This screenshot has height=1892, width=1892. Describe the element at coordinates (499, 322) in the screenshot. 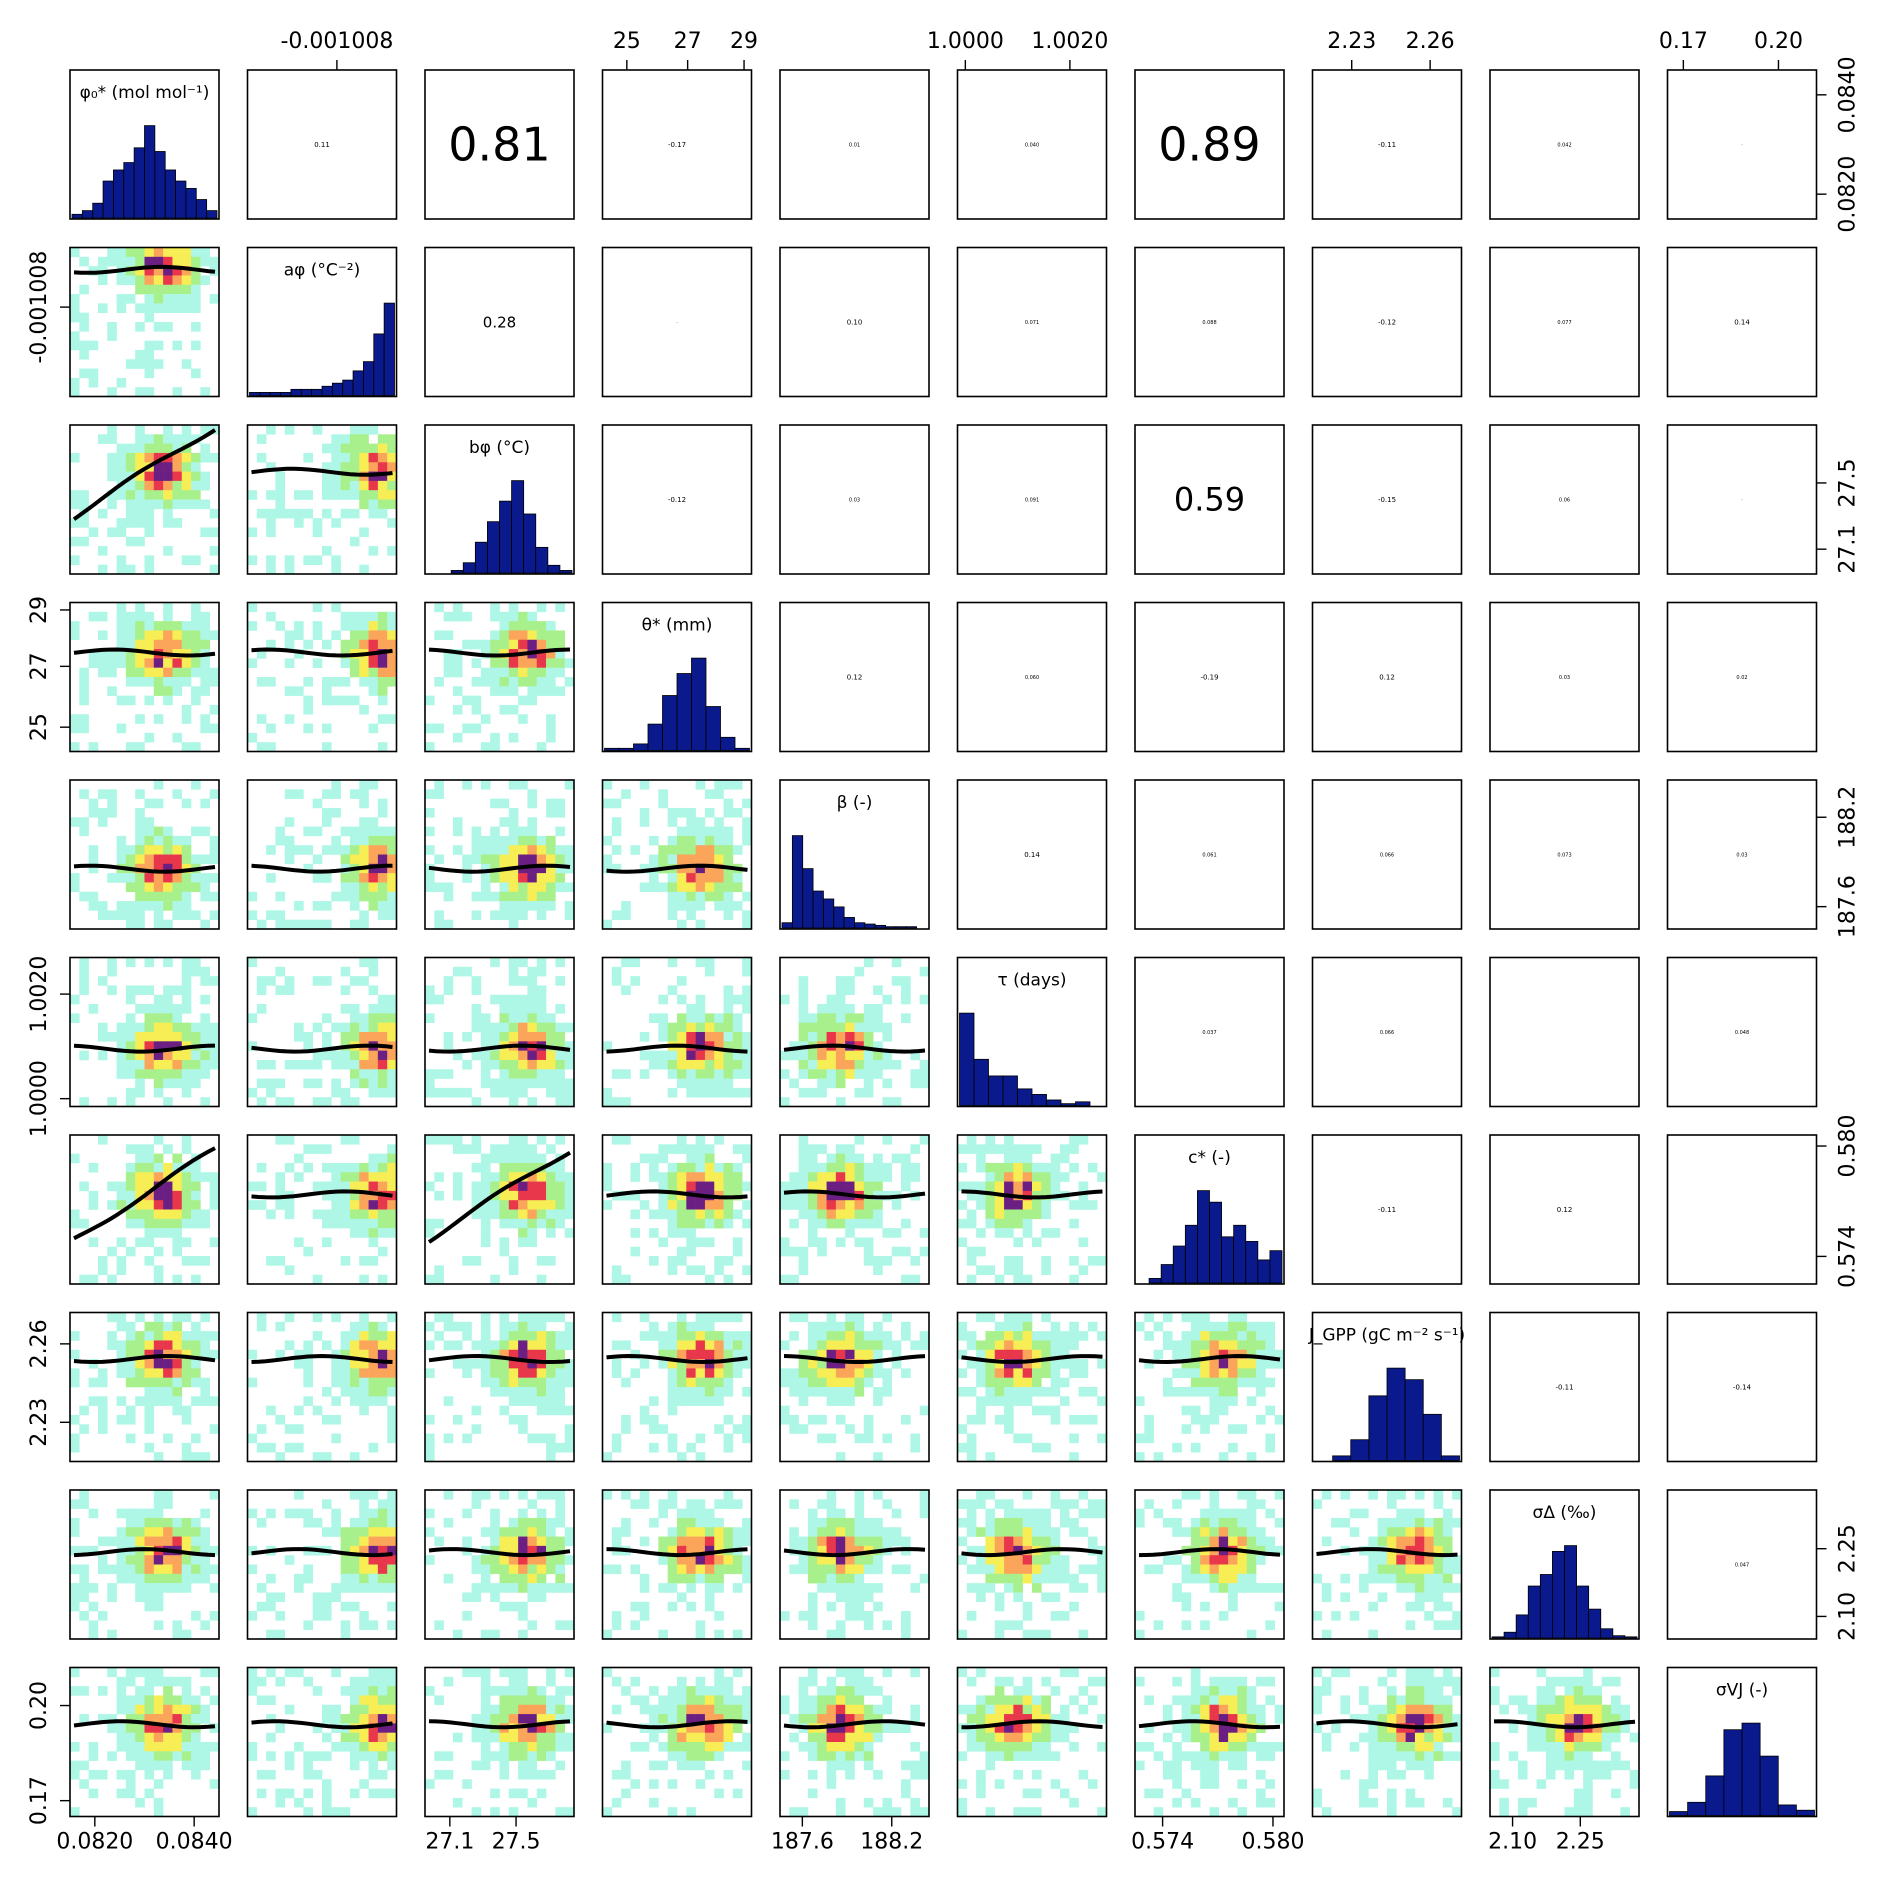

I see `correlation-label: 0.28` at that location.